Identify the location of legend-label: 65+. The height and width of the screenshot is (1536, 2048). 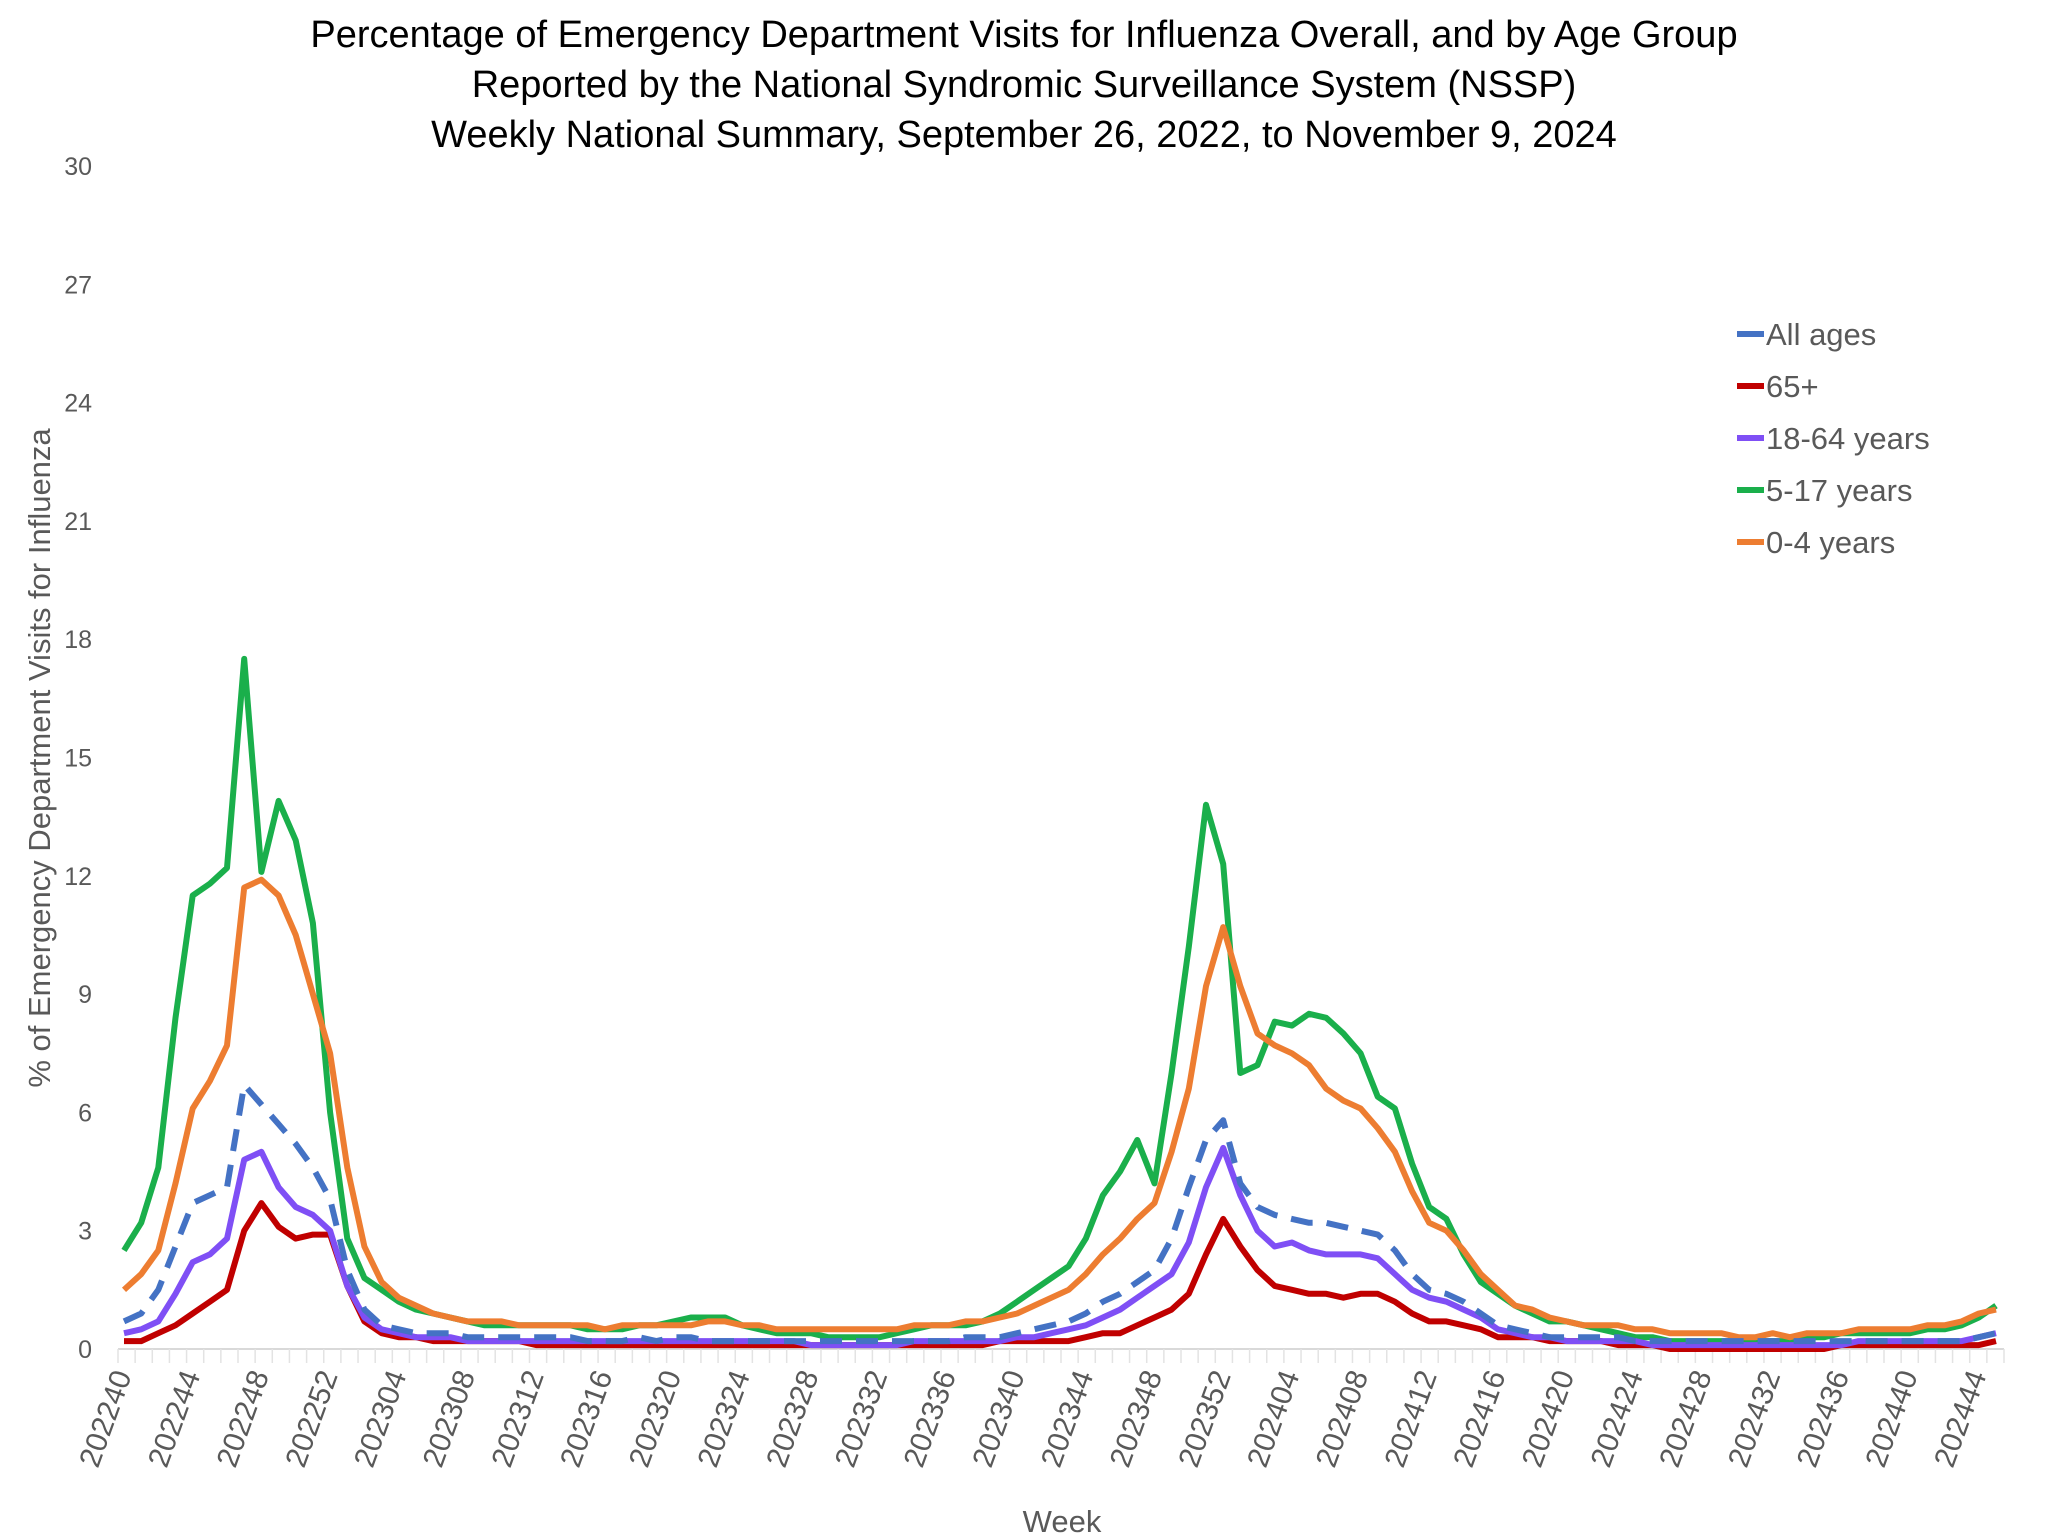
(1792, 386).